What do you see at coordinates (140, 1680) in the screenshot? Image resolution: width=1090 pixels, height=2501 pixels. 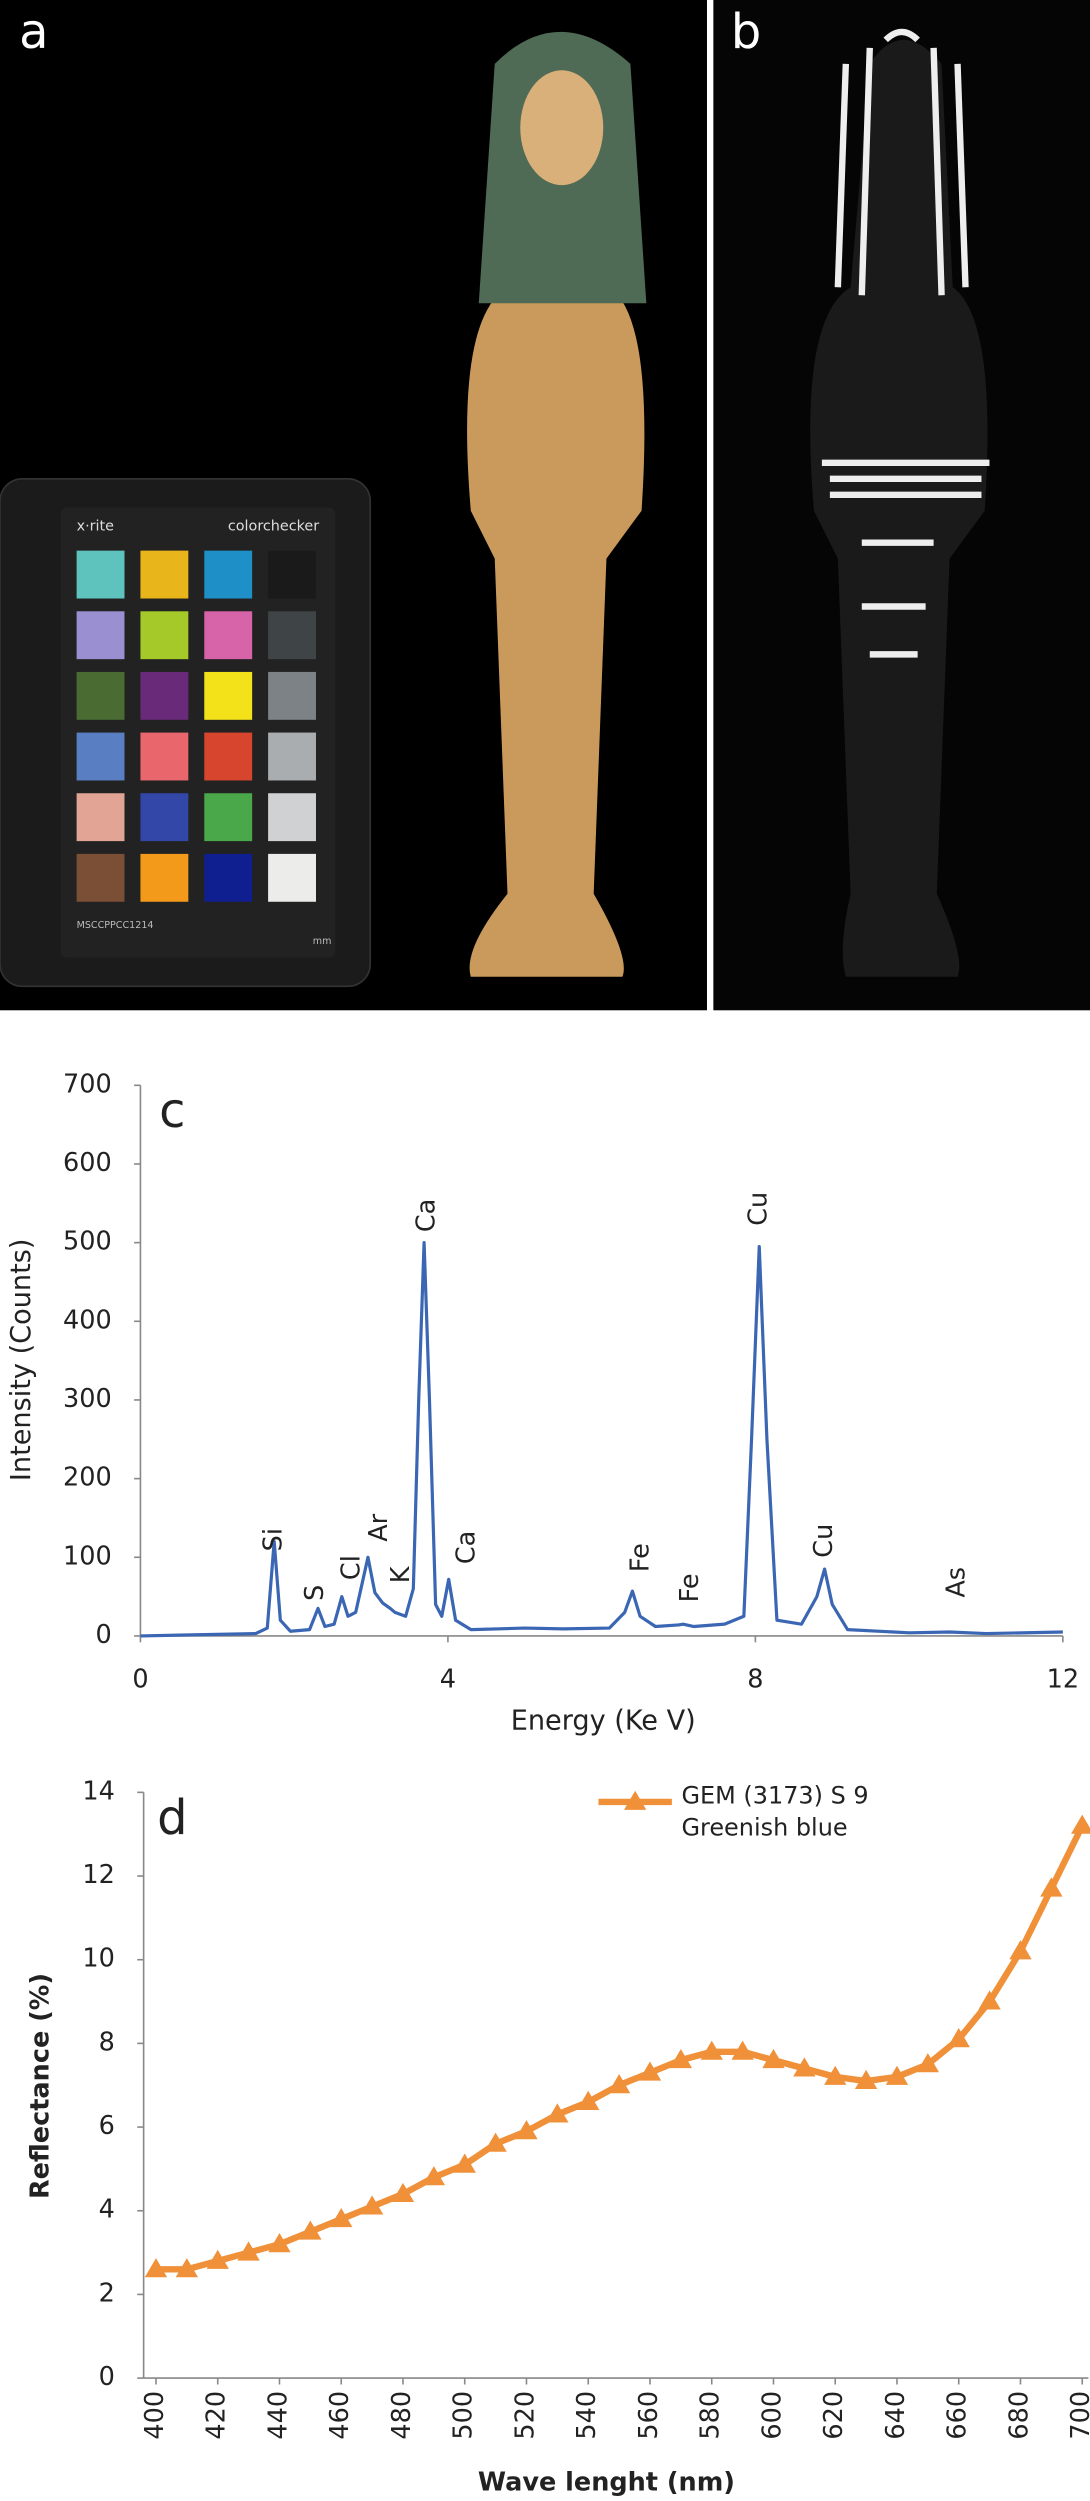 I see `x-tick-label: 0` at bounding box center [140, 1680].